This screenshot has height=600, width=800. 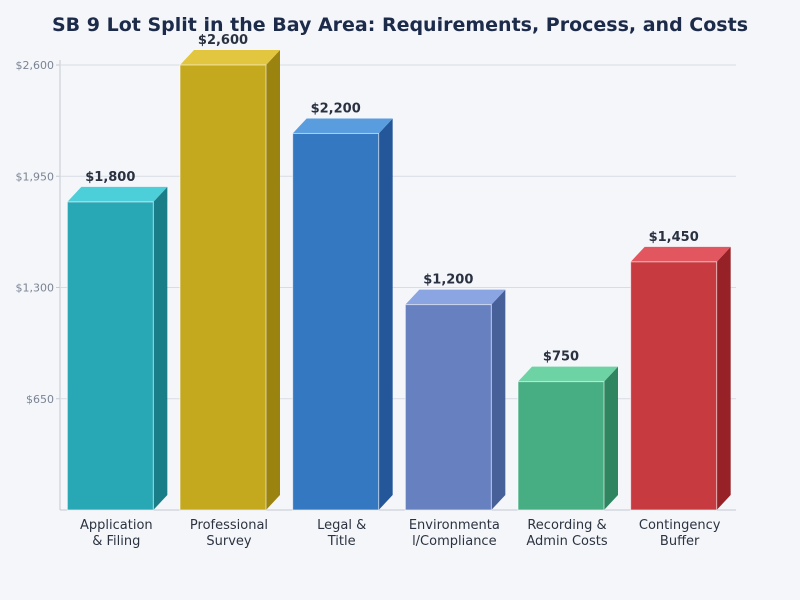 What do you see at coordinates (229, 525) in the screenshot?
I see `x-tick-label: Professional` at bounding box center [229, 525].